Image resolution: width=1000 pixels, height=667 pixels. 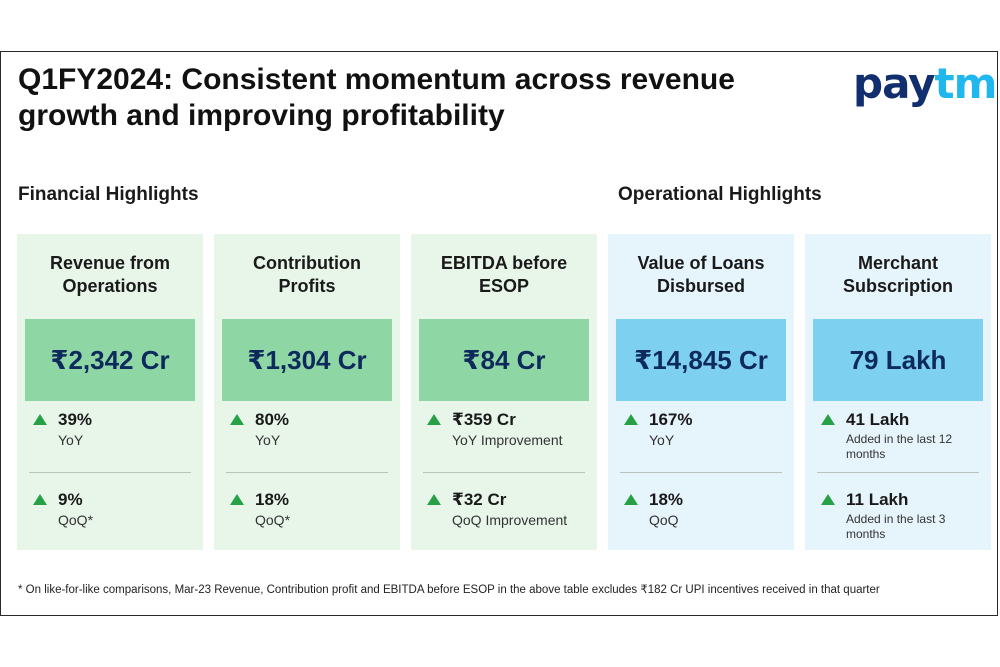 What do you see at coordinates (878, 419) in the screenshot?
I see `metric-value: 41 Lakh` at bounding box center [878, 419].